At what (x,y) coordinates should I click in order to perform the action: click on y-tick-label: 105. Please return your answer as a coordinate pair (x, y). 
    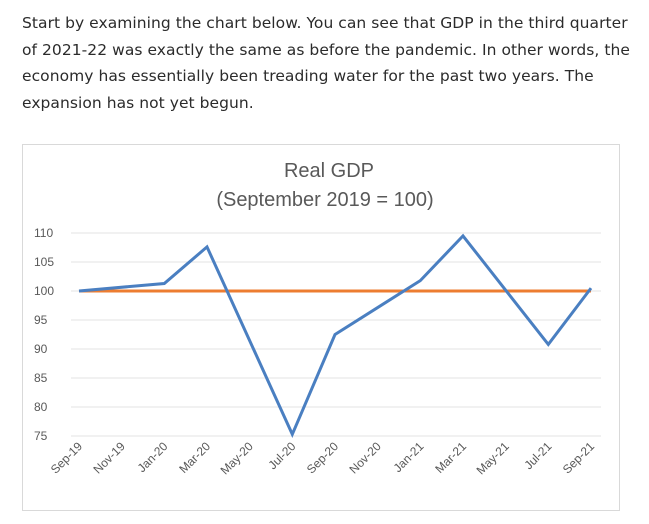
    Looking at the image, I should click on (44, 262).